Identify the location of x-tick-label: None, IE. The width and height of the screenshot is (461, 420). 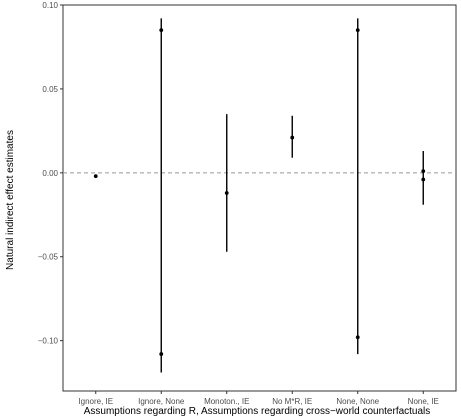
(423, 401).